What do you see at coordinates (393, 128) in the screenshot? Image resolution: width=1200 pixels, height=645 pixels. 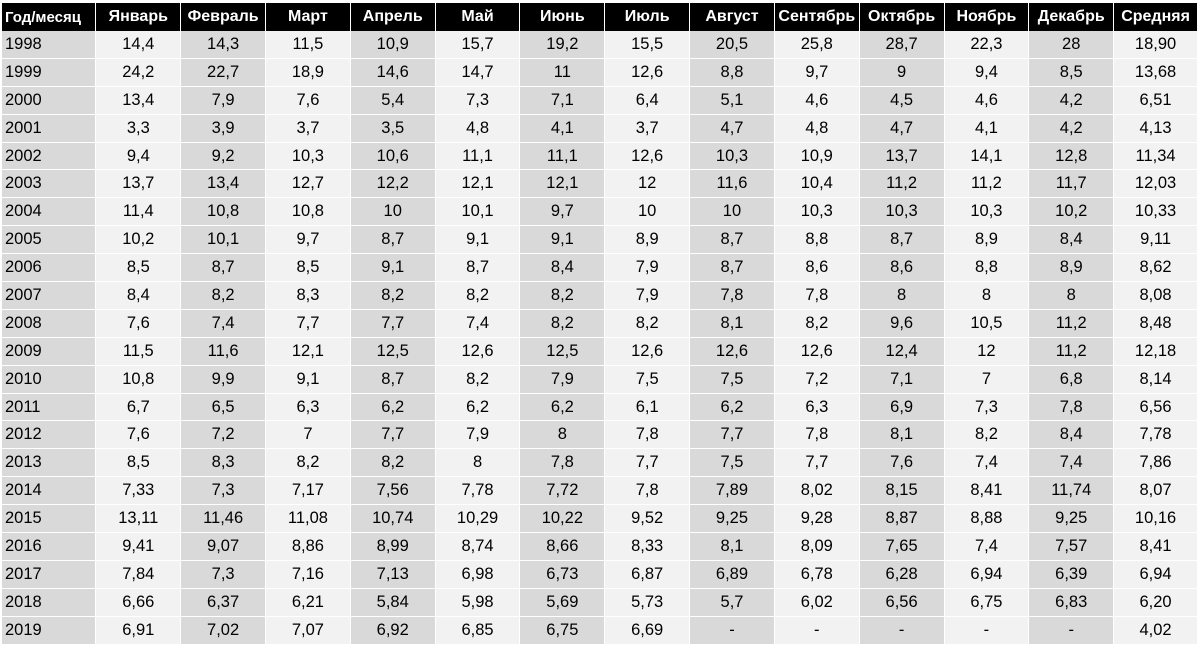 I see `value-cell: 3,5` at bounding box center [393, 128].